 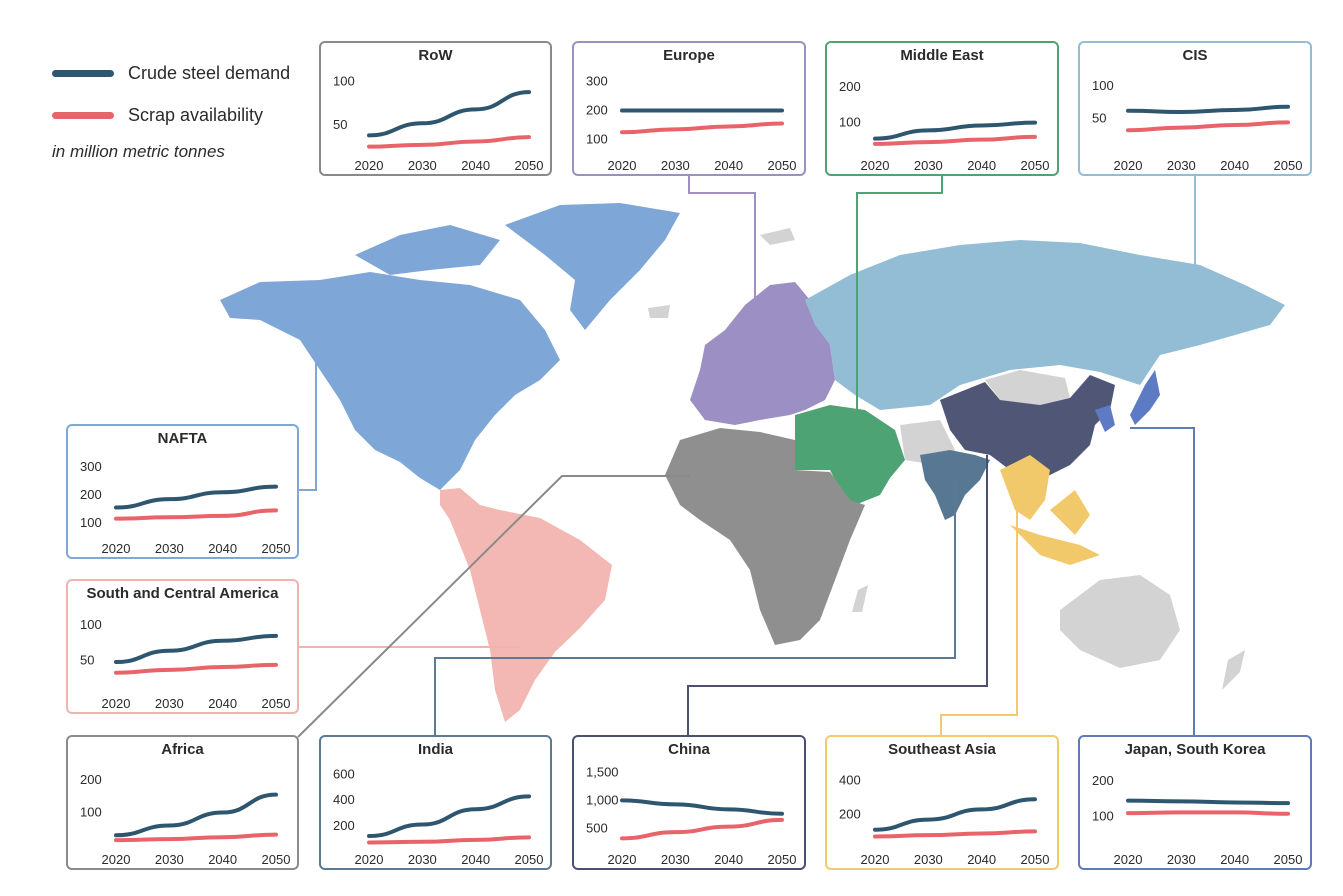 I want to click on y-tick-label: 500, so click(x=597, y=827).